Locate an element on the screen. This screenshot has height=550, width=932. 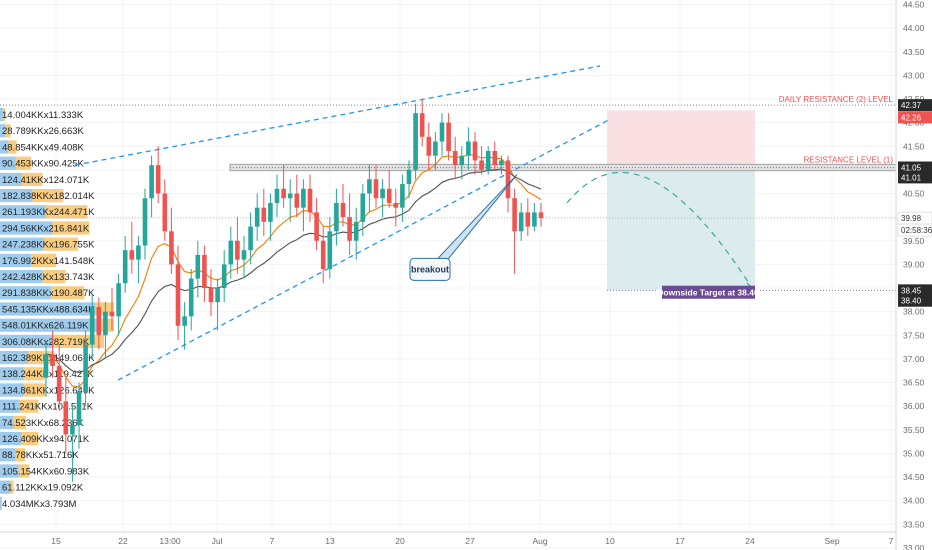
time-tick-label: 15 is located at coordinates (56, 541).